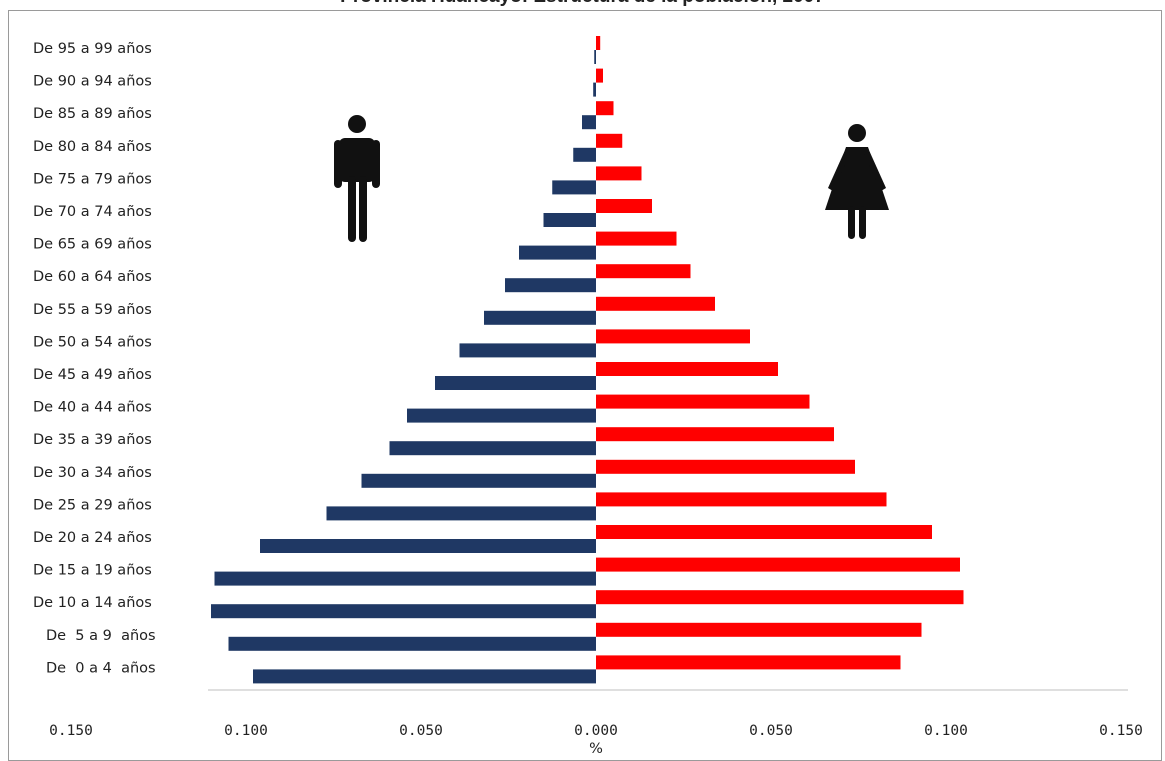 This screenshot has width=1165, height=761. What do you see at coordinates (92, 212) in the screenshot?
I see `category-label: De 70 a 74 años` at bounding box center [92, 212].